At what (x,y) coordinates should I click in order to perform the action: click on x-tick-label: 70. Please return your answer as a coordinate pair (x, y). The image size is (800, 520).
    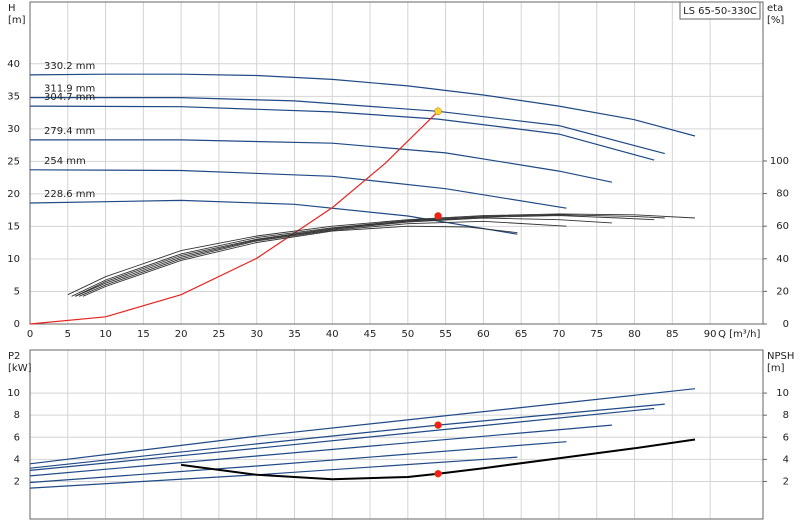
    Looking at the image, I should click on (559, 334).